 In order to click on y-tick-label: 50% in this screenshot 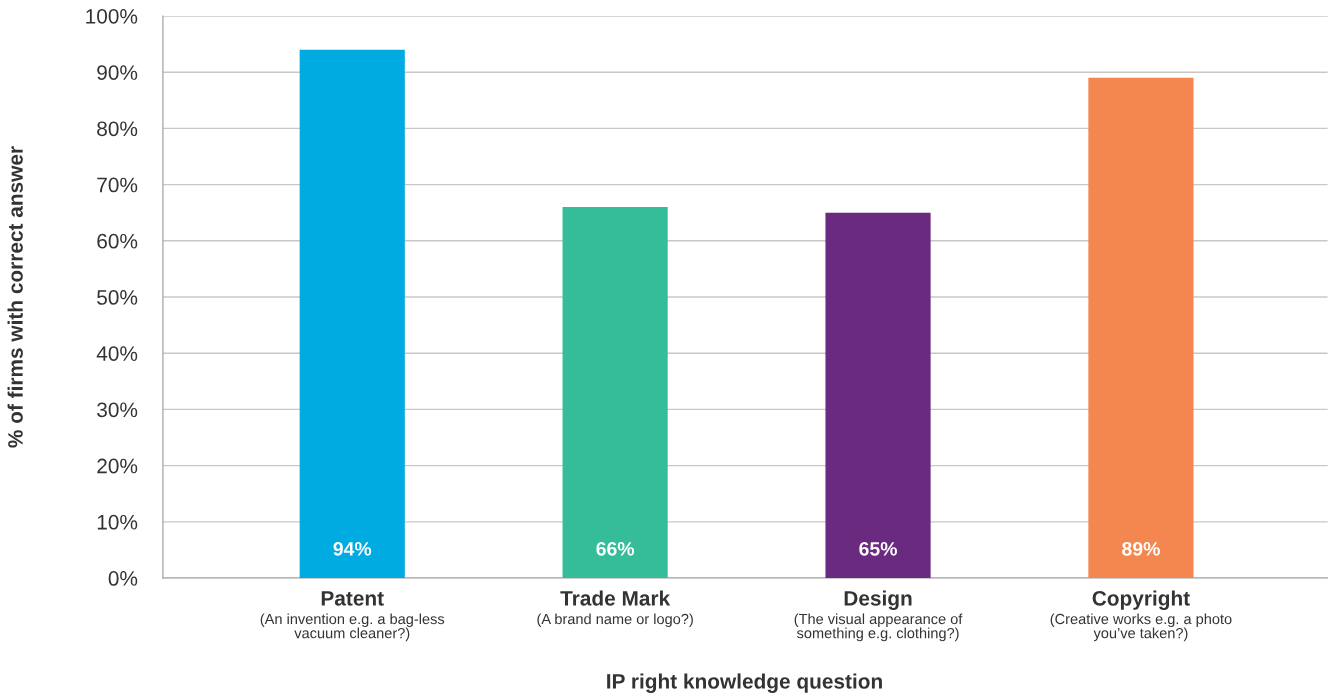, I will do `click(117, 297)`.